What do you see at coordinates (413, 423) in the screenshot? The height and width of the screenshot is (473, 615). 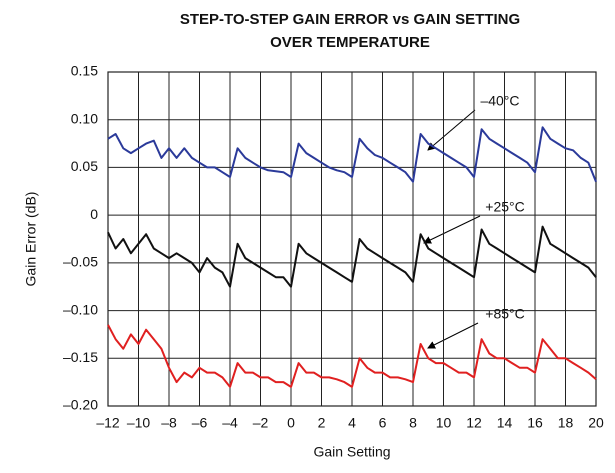 I see `x-tick-label: 8` at bounding box center [413, 423].